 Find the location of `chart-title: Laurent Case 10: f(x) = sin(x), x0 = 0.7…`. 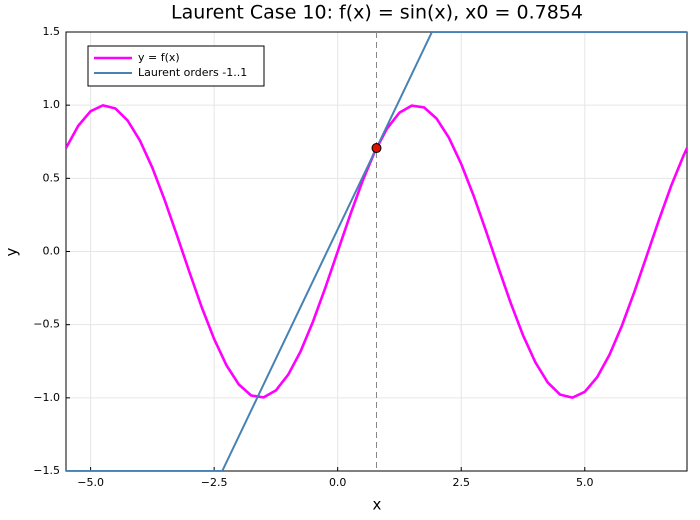

chart-title: Laurent Case 10: f(x) = sin(x), x0 = 0.7… is located at coordinates (377, 13).